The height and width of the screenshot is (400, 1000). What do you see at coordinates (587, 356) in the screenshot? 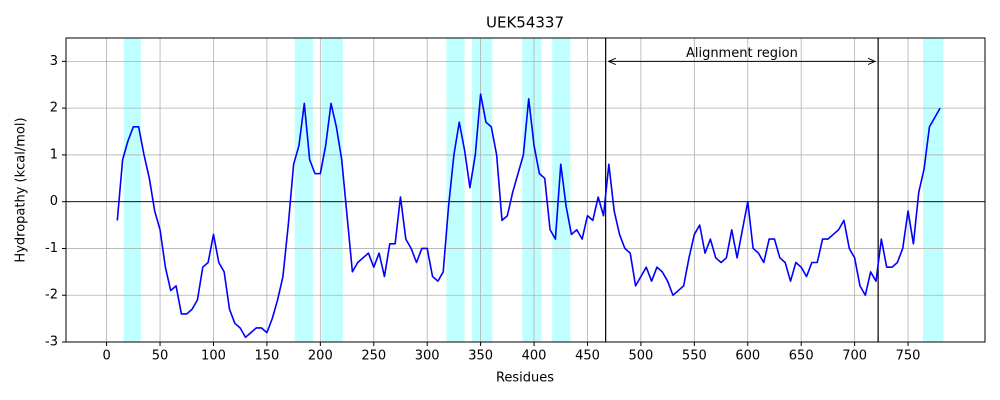
I see `x-tick-label: 450` at bounding box center [587, 356].